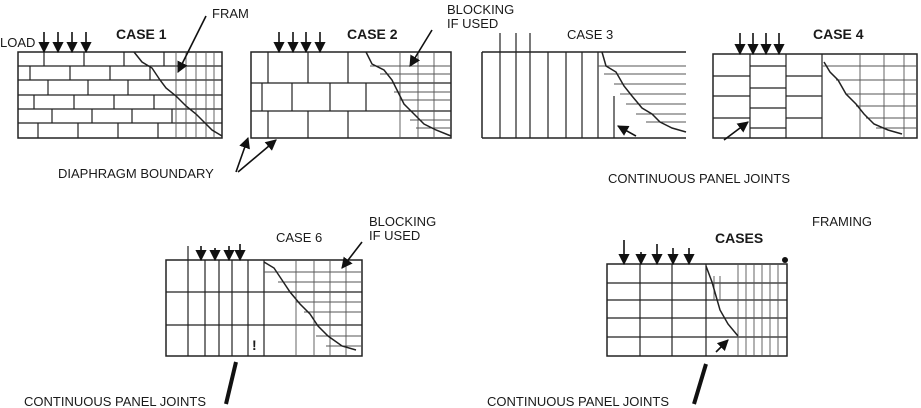 Image resolution: width=921 pixels, height=408 pixels. Describe the element at coordinates (578, 401) in the screenshot. I see `continuous-panel-joints-right: CONTINUOUS PANEL JOINTS` at that location.